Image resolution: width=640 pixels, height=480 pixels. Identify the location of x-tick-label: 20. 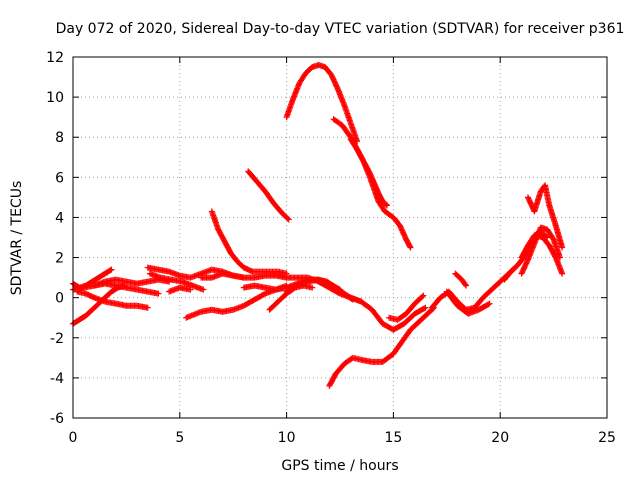
(500, 438).